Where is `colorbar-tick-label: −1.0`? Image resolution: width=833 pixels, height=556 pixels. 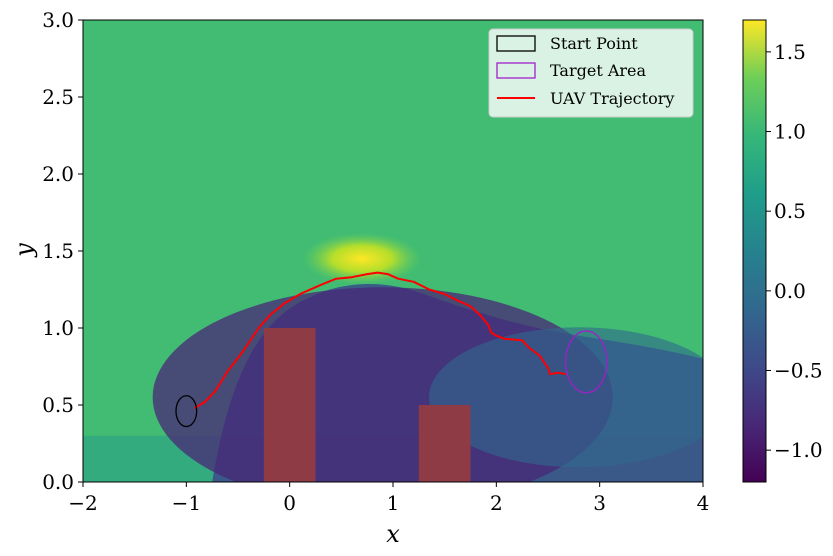
colorbar-tick-label: −1.0 is located at coordinates (798, 450).